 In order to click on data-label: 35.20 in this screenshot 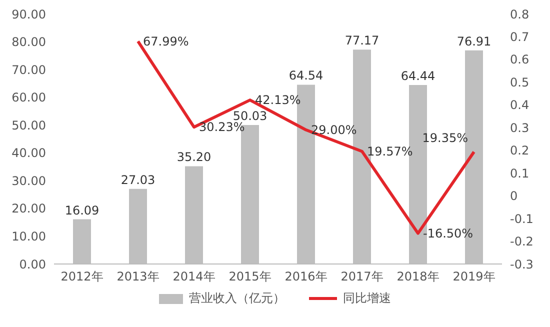, I will do `click(194, 157)`.